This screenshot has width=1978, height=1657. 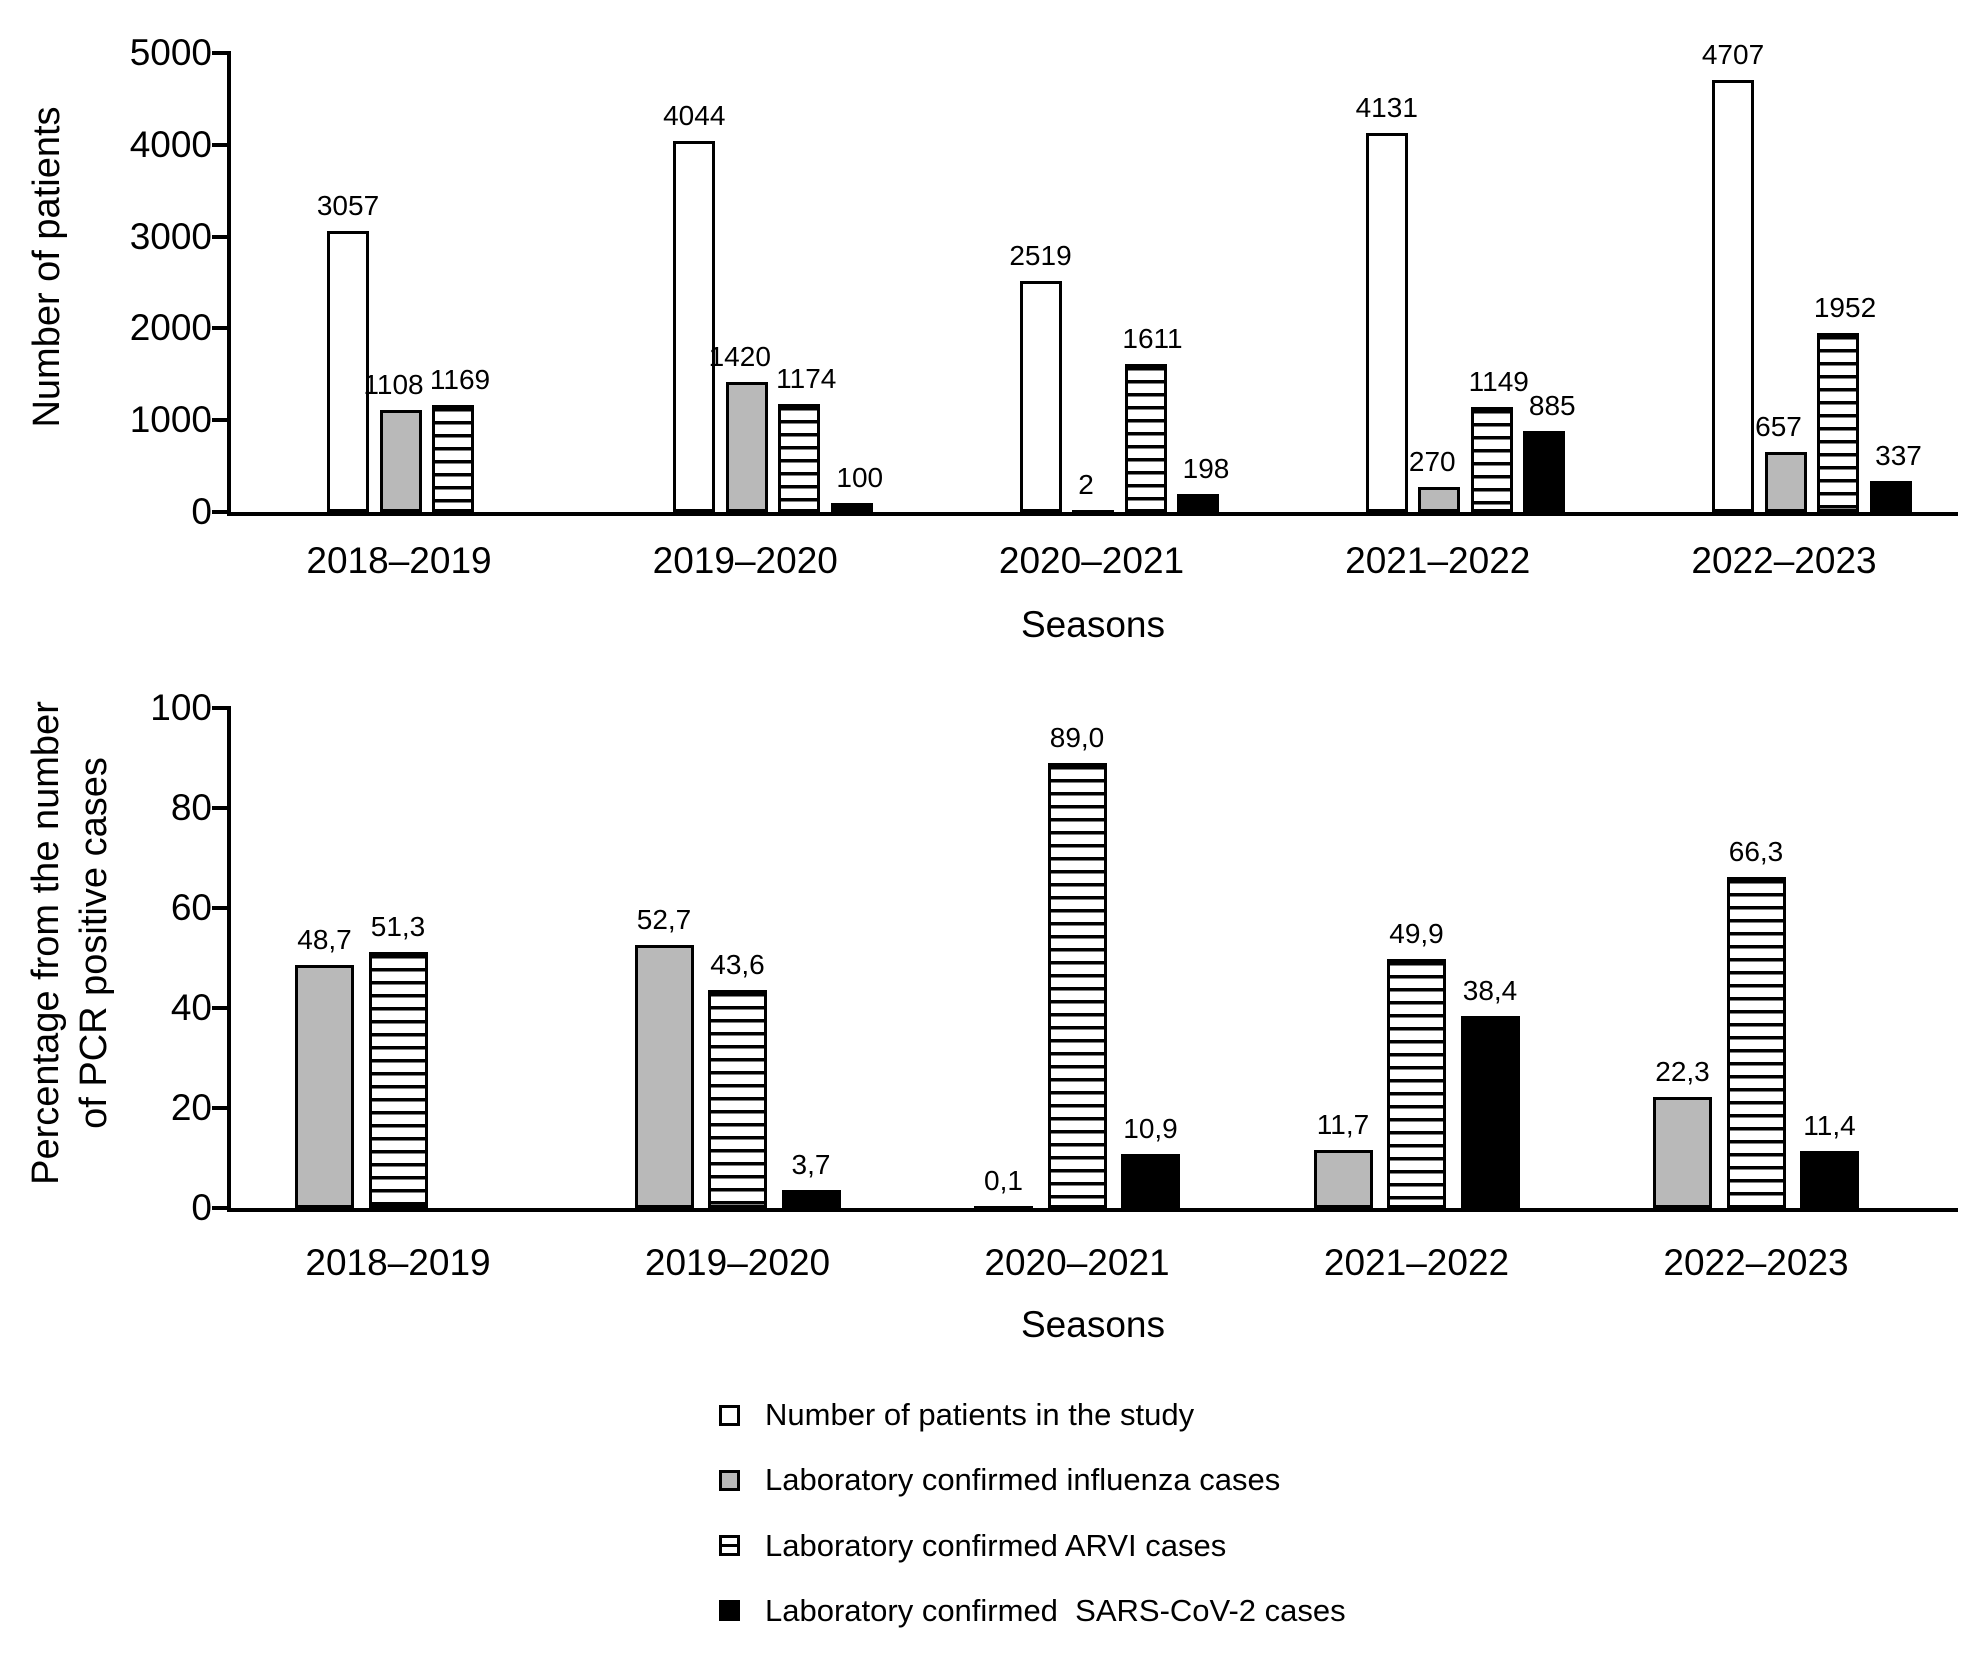 I want to click on x-category-label: 2019–2020, so click(x=745, y=560).